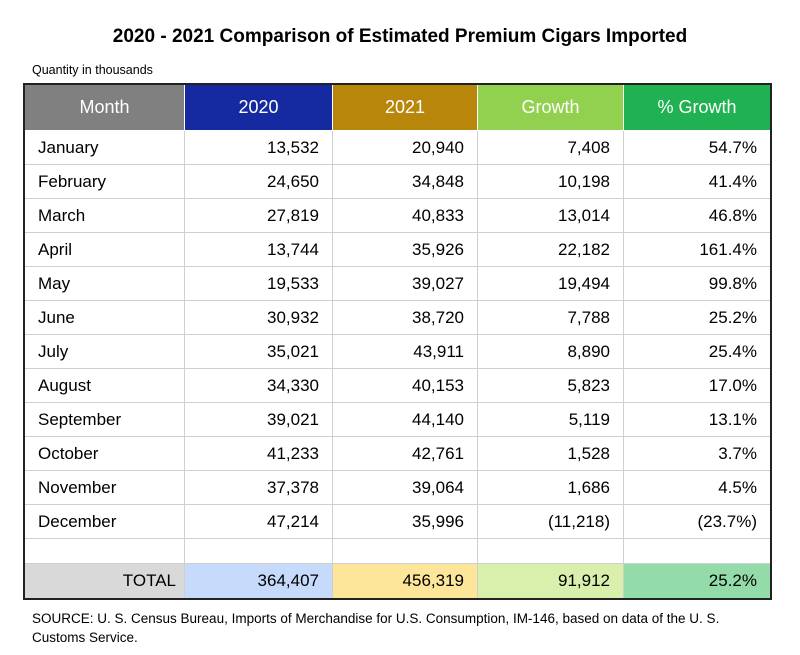  I want to click on cell-month: December, so click(104, 521).